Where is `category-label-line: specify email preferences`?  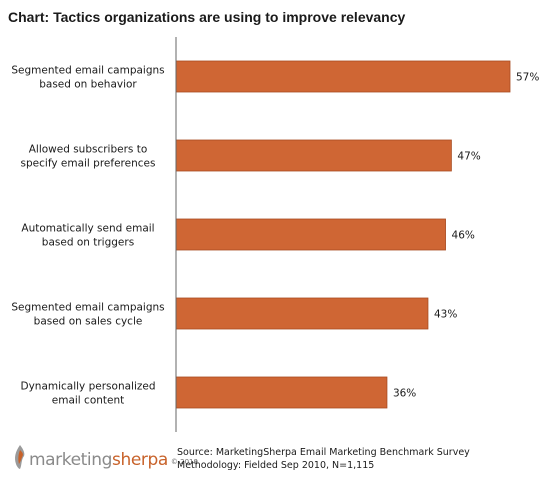
category-label-line: specify email preferences is located at coordinates (88, 164).